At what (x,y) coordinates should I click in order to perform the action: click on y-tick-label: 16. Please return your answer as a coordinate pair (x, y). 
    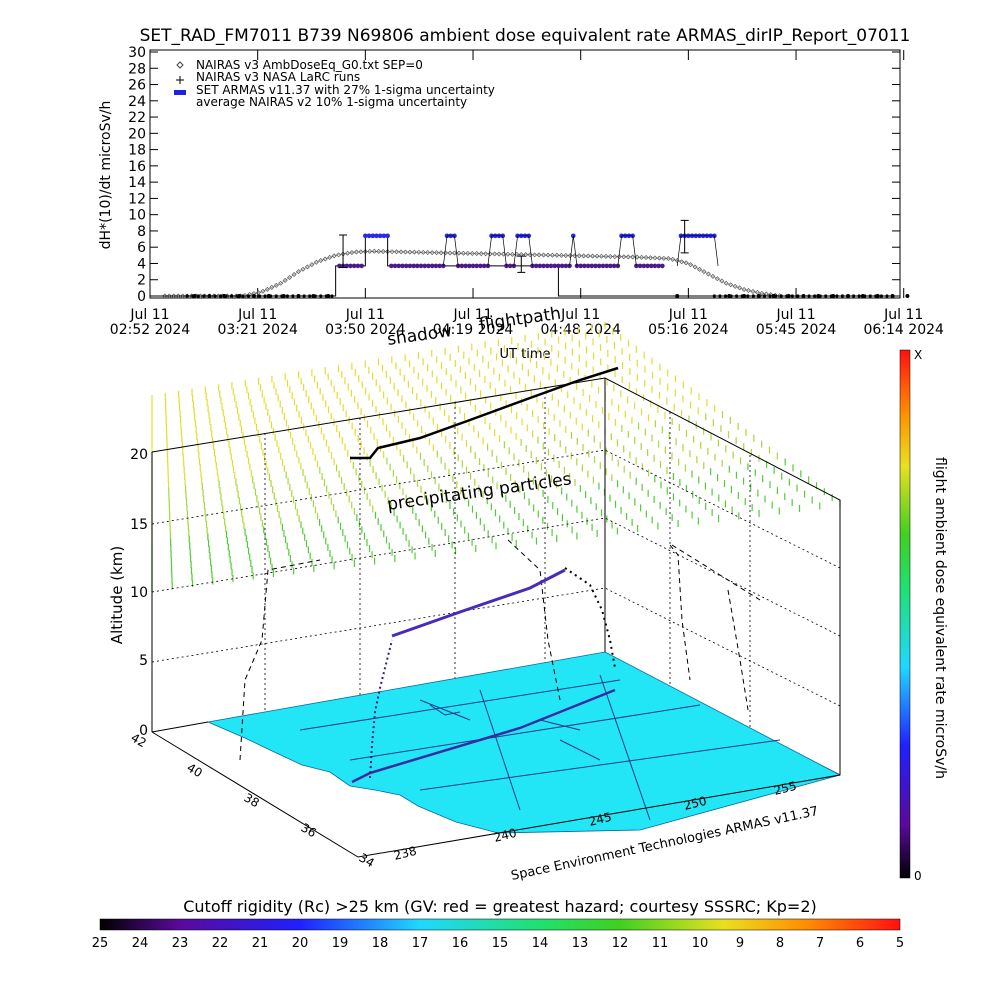
    Looking at the image, I should click on (137, 167).